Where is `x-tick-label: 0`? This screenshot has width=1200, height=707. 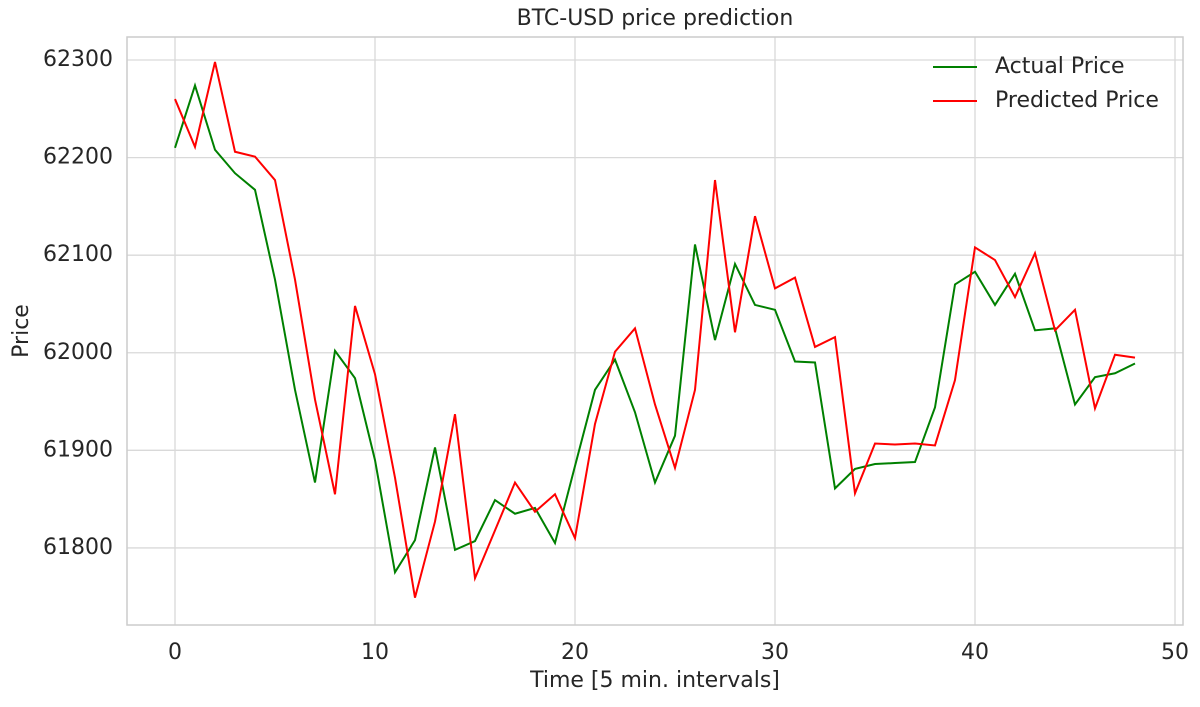
x-tick-label: 0 is located at coordinates (175, 652).